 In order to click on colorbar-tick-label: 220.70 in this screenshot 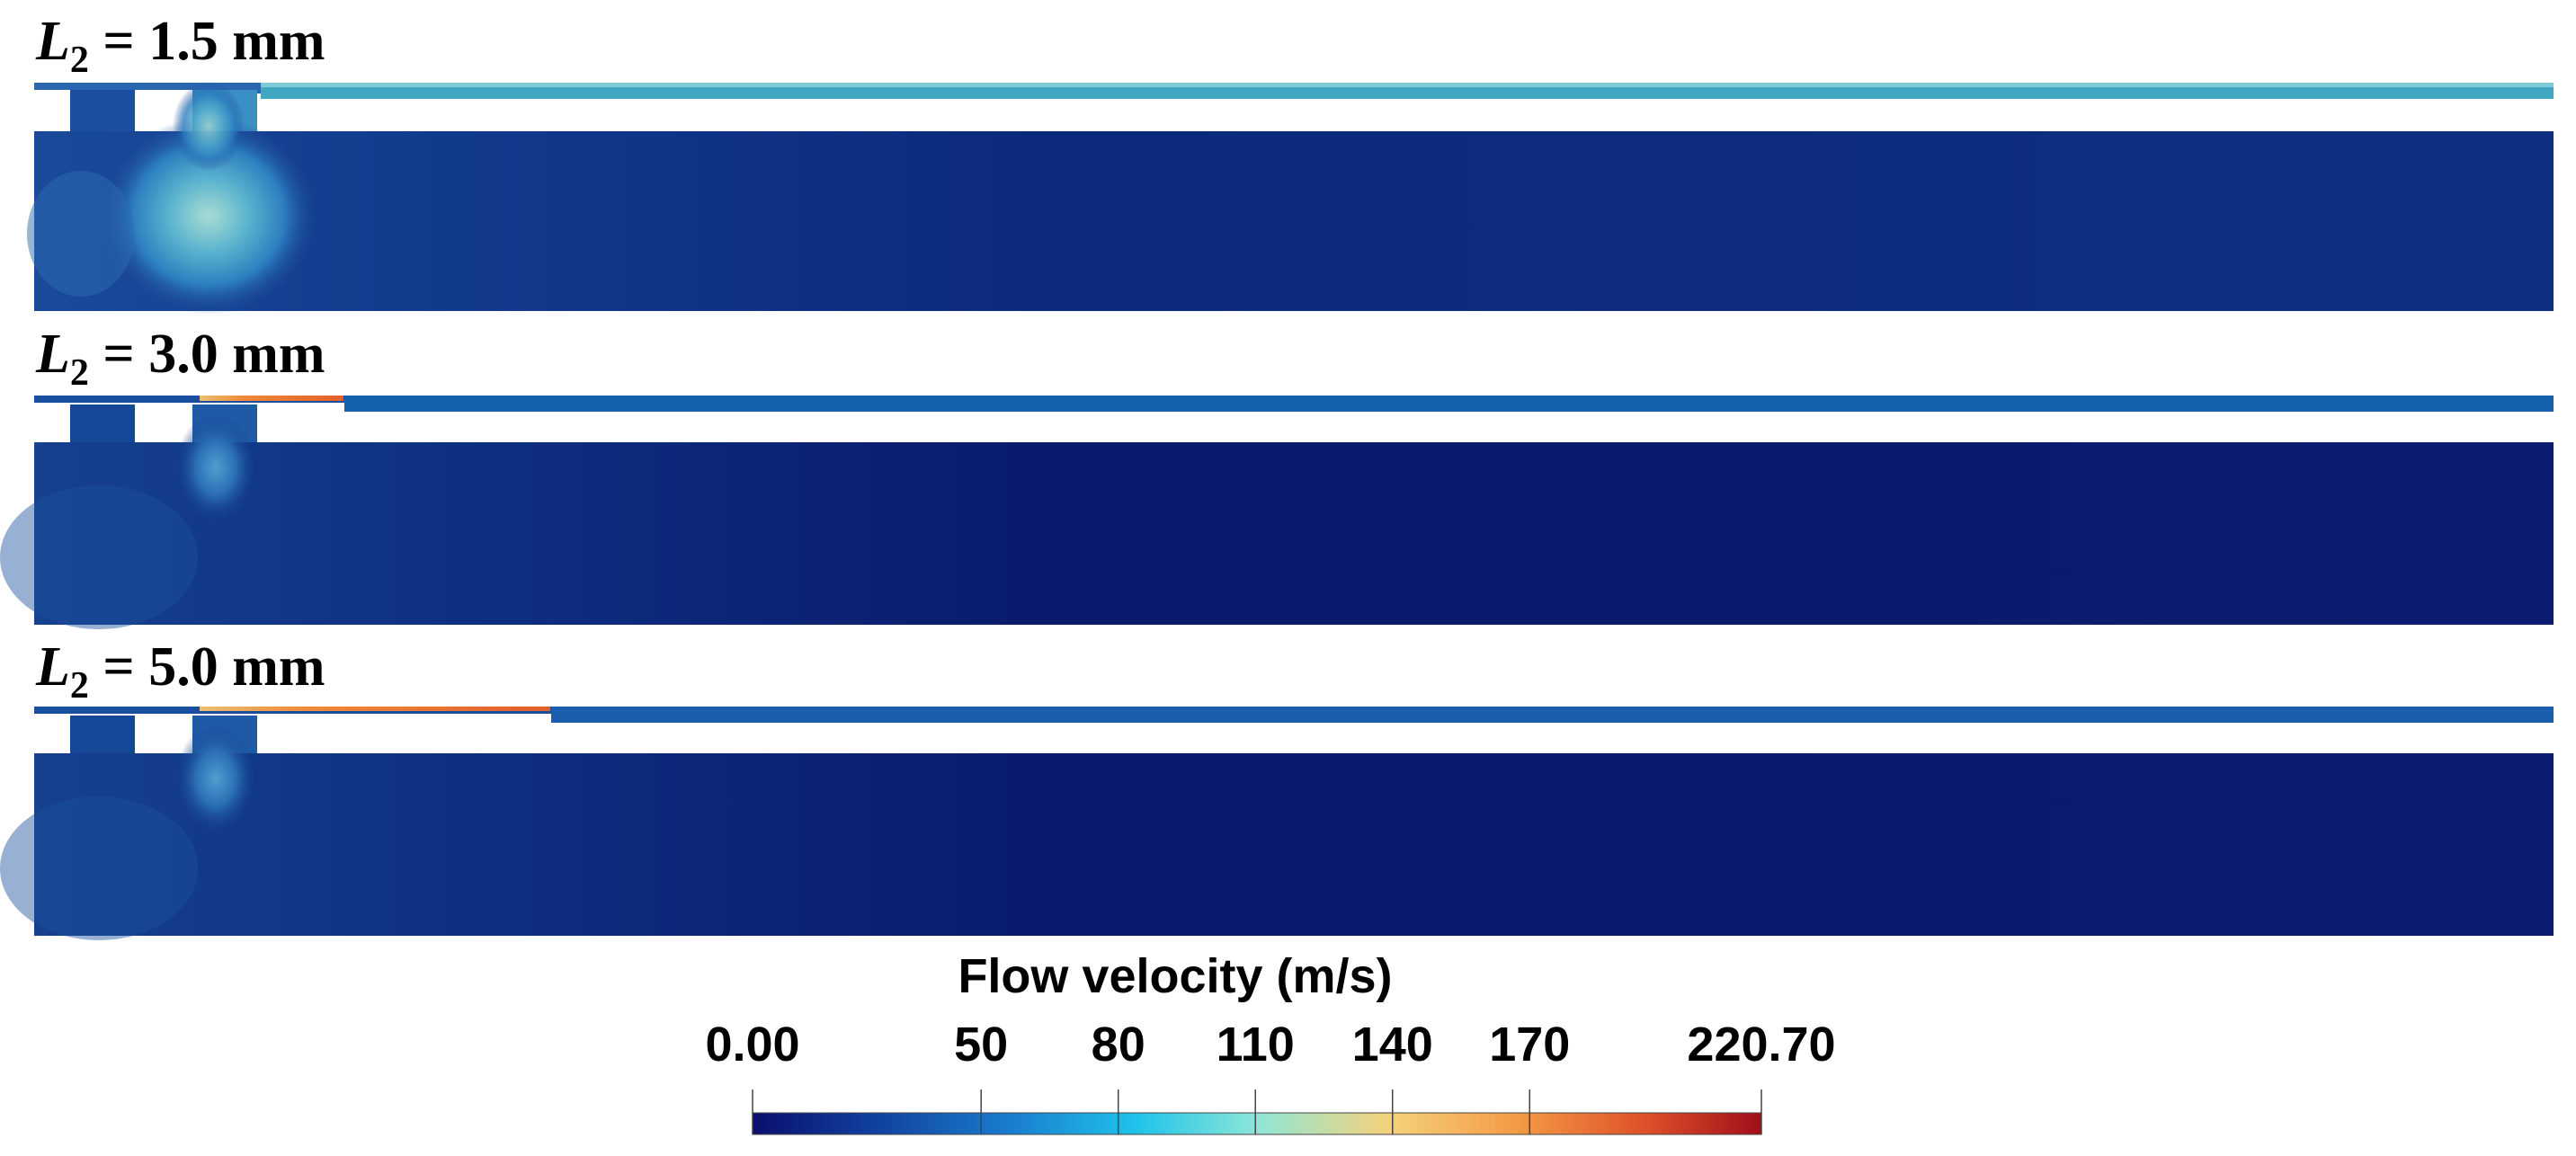, I will do `click(1761, 1045)`.